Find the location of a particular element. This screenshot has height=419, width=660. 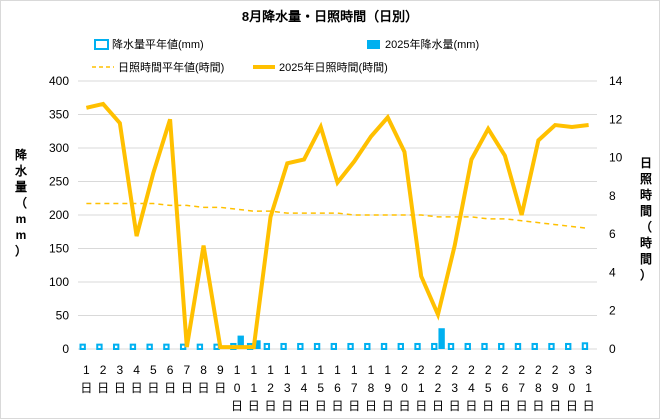

left-tick-label: 100 is located at coordinates (59, 282).